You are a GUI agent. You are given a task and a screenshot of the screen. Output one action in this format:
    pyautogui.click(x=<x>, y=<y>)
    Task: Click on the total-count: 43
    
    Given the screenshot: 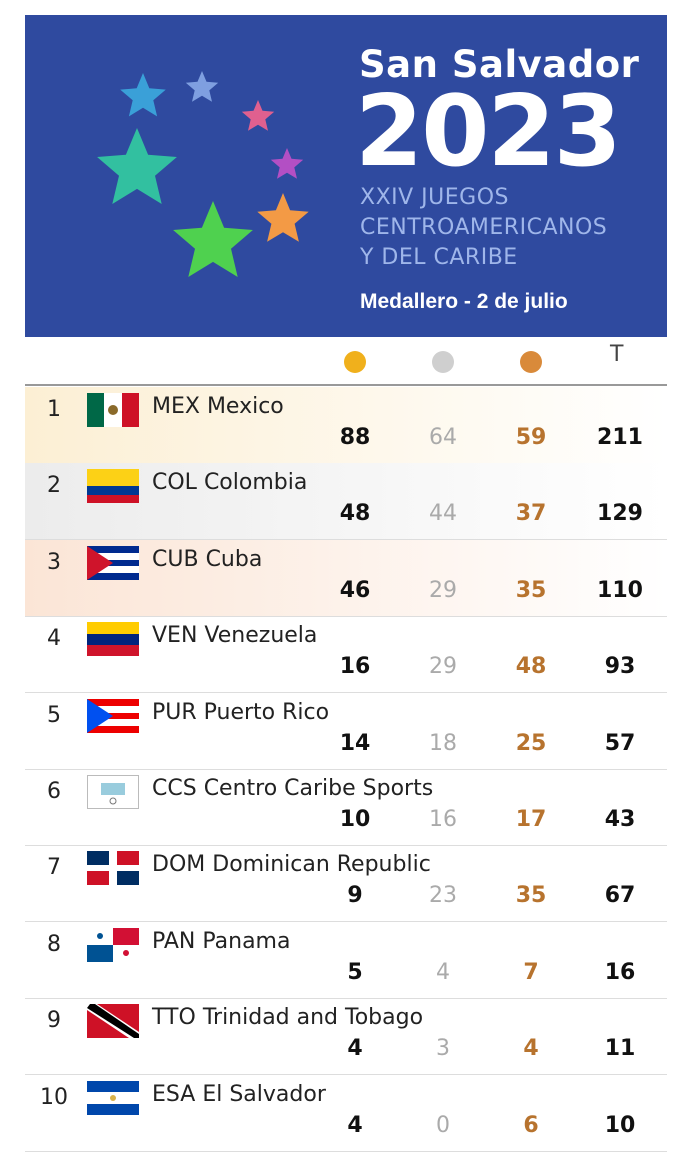 What is the action you would take?
    pyautogui.click(x=620, y=819)
    